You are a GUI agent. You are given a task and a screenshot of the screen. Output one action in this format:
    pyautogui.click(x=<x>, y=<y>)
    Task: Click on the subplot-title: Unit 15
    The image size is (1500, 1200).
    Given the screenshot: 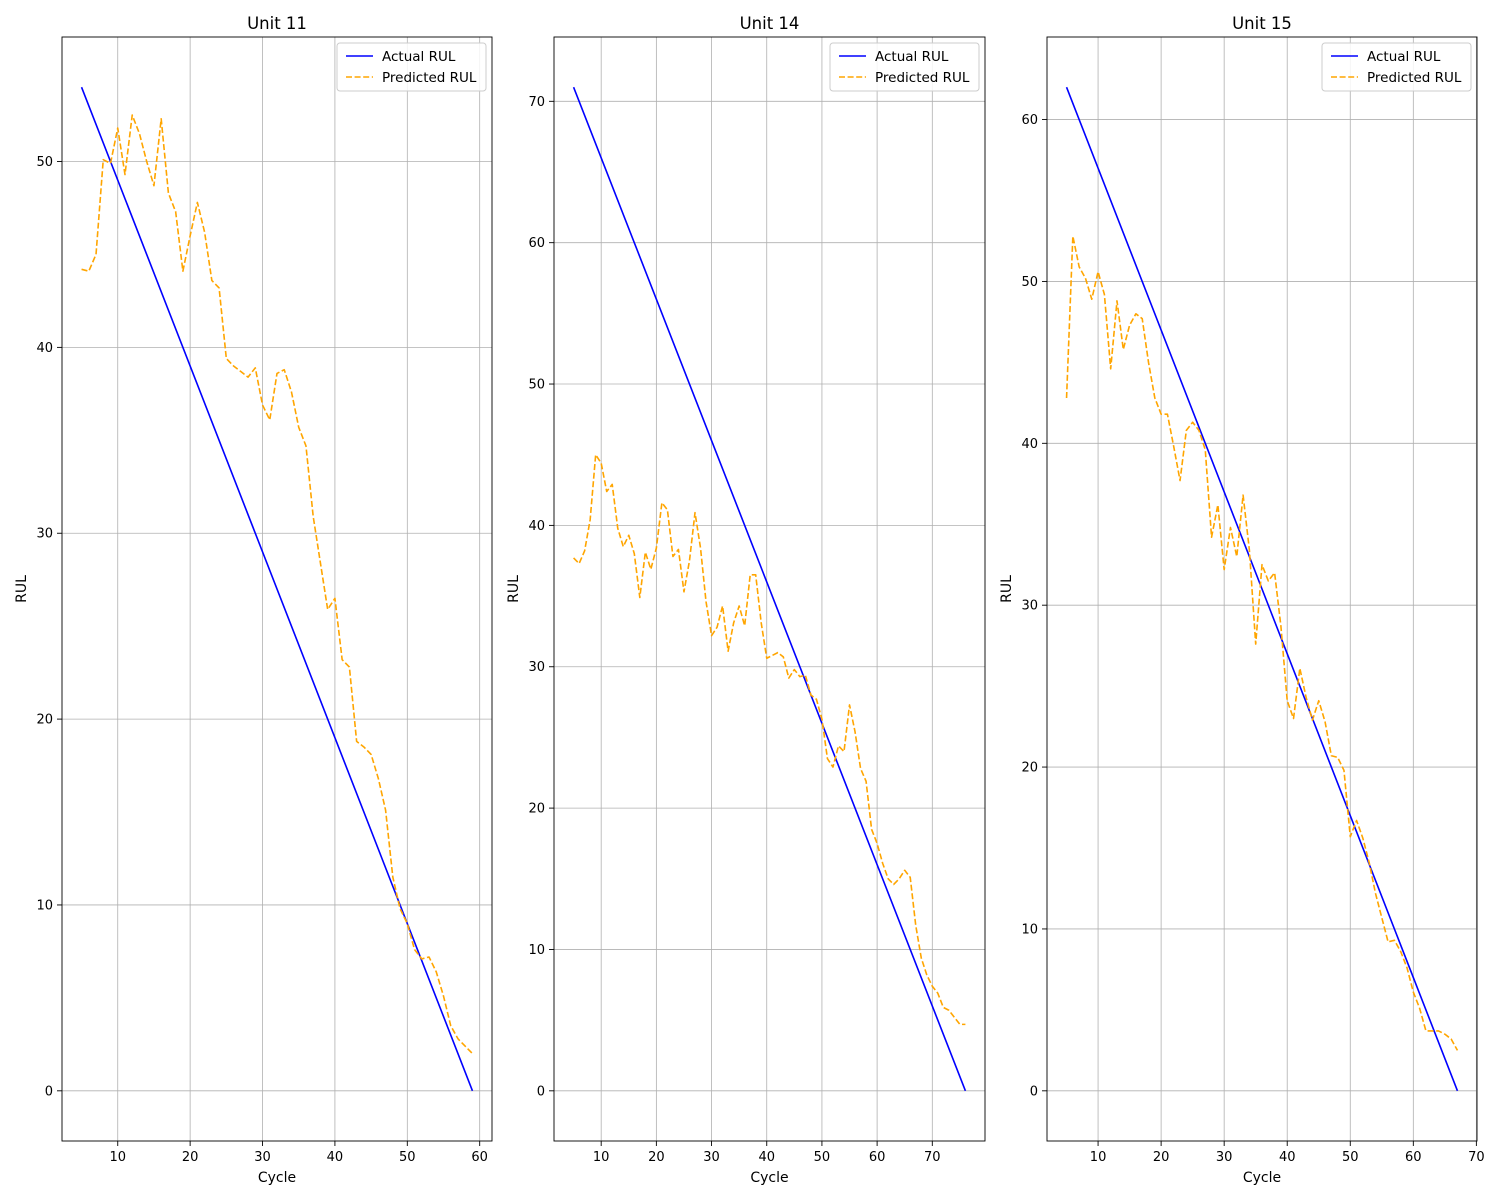 What is the action you would take?
    pyautogui.click(x=1262, y=23)
    